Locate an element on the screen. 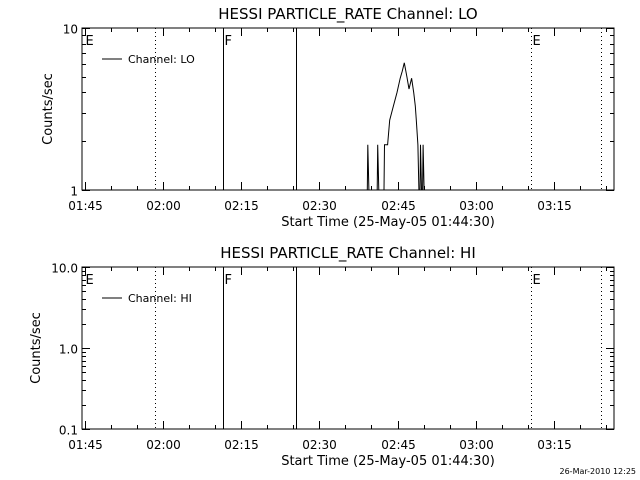  y-tick-label: 1.0 is located at coordinates (68, 350).